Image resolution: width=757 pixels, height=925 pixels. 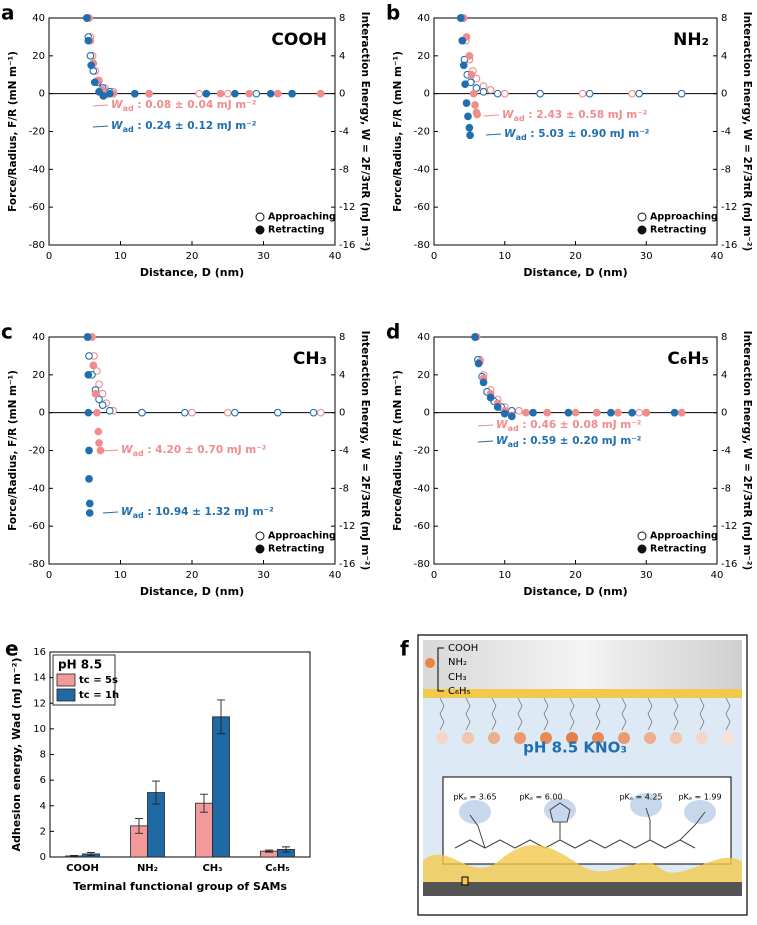 What do you see at coordinates (440, 669) in the screenshot?
I see `group-bracket` at bounding box center [440, 669].